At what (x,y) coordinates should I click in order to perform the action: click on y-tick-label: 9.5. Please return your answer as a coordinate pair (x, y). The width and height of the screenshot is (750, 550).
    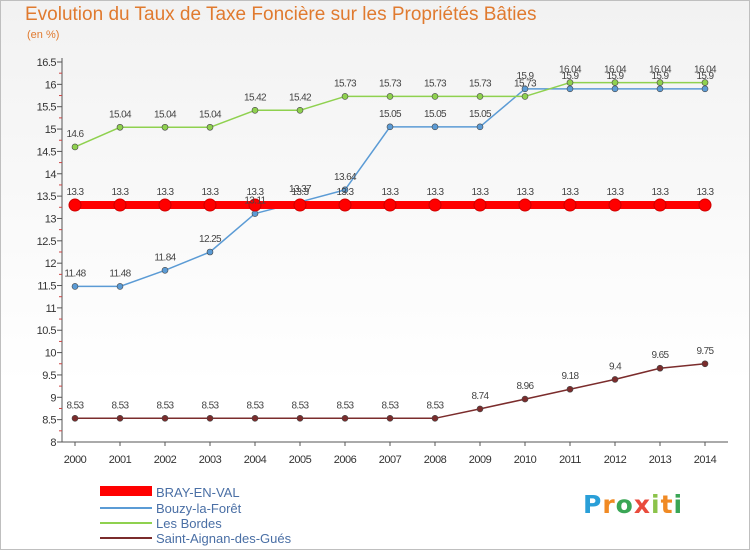
    Looking at the image, I should click on (49, 376).